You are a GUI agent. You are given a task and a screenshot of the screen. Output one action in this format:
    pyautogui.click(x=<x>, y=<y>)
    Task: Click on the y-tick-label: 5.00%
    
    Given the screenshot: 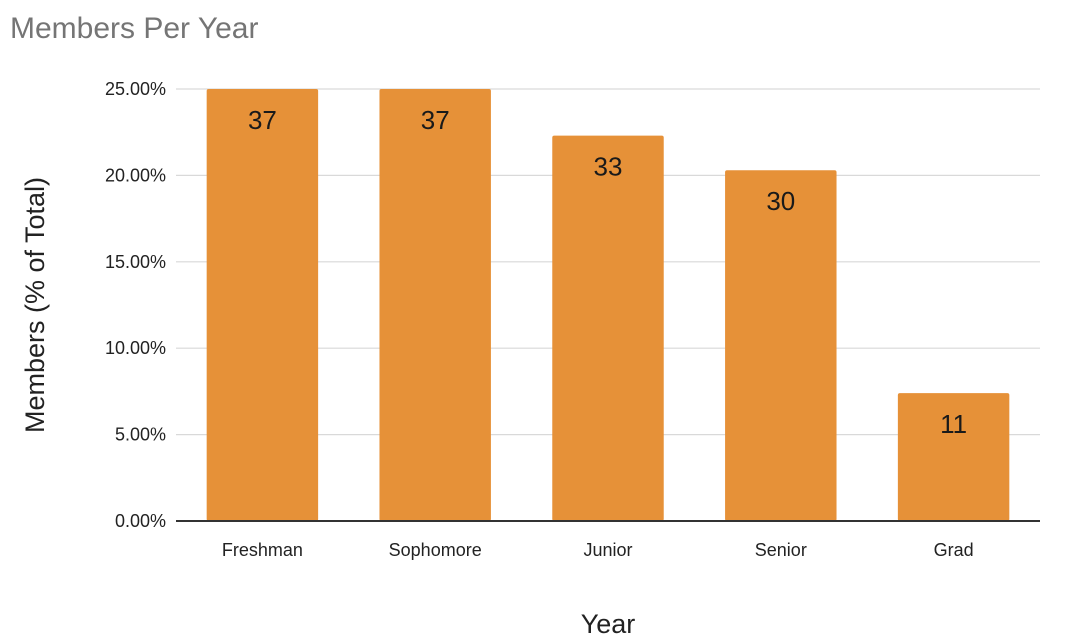 What is the action you would take?
    pyautogui.click(x=140, y=435)
    